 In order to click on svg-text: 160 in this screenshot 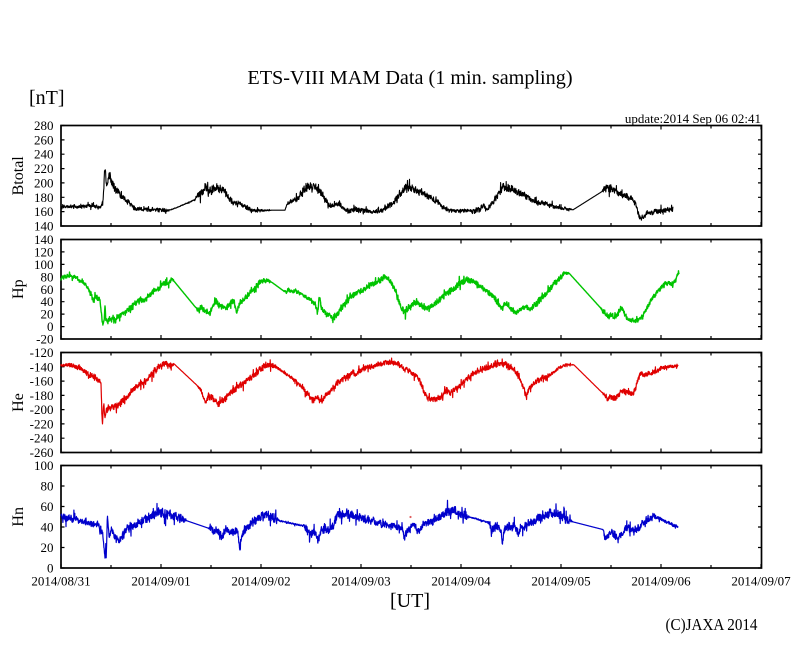, I will do `click(44, 211)`.